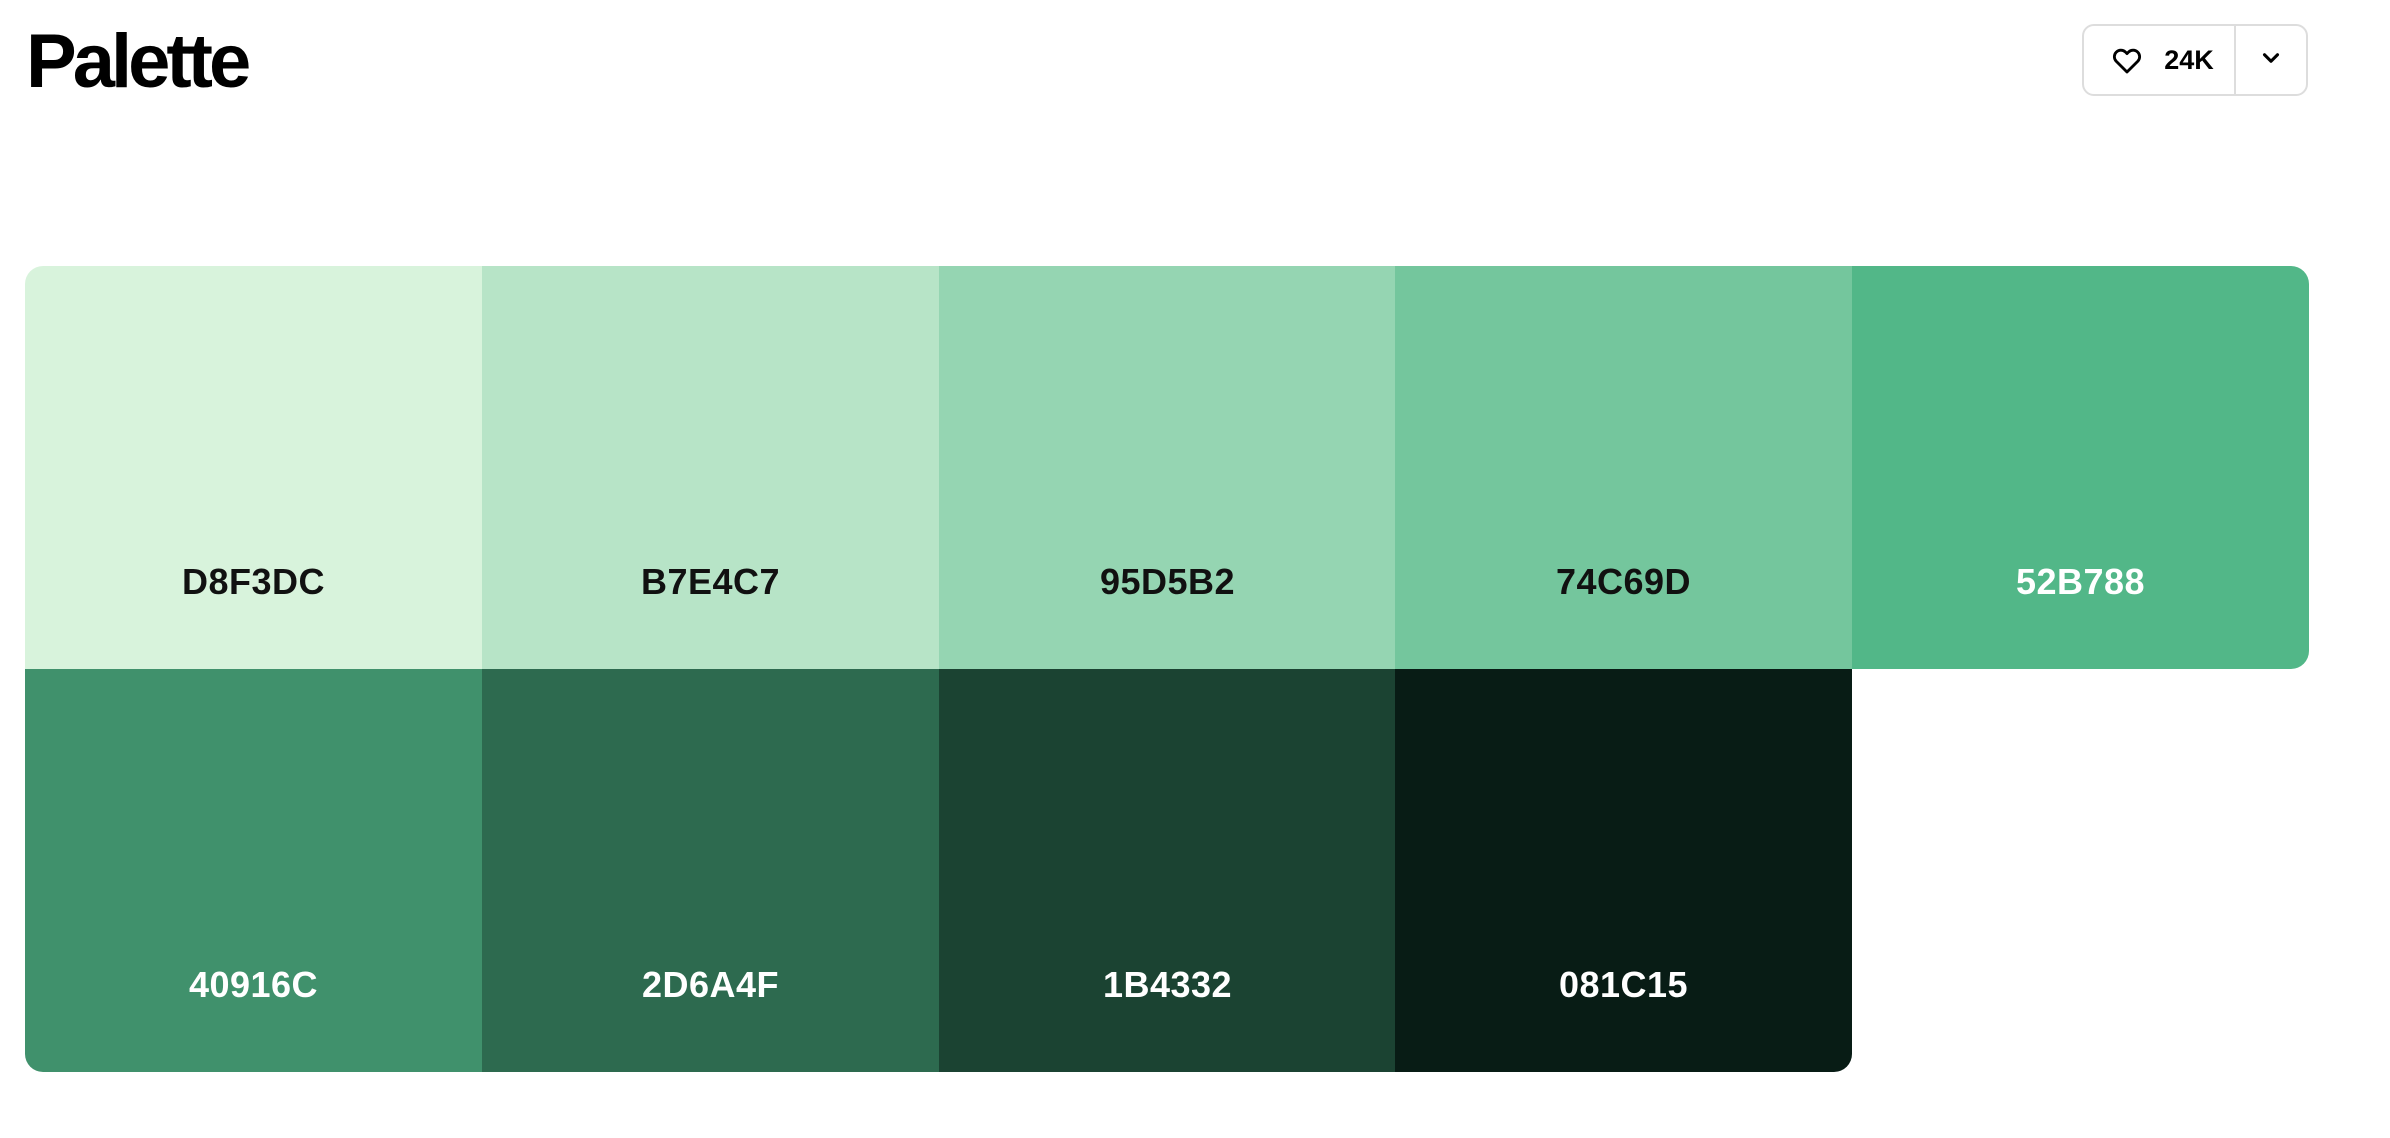 The width and height of the screenshot is (2390, 1138). What do you see at coordinates (253, 467) in the screenshot?
I see `color-swatch: D8F3DC` at bounding box center [253, 467].